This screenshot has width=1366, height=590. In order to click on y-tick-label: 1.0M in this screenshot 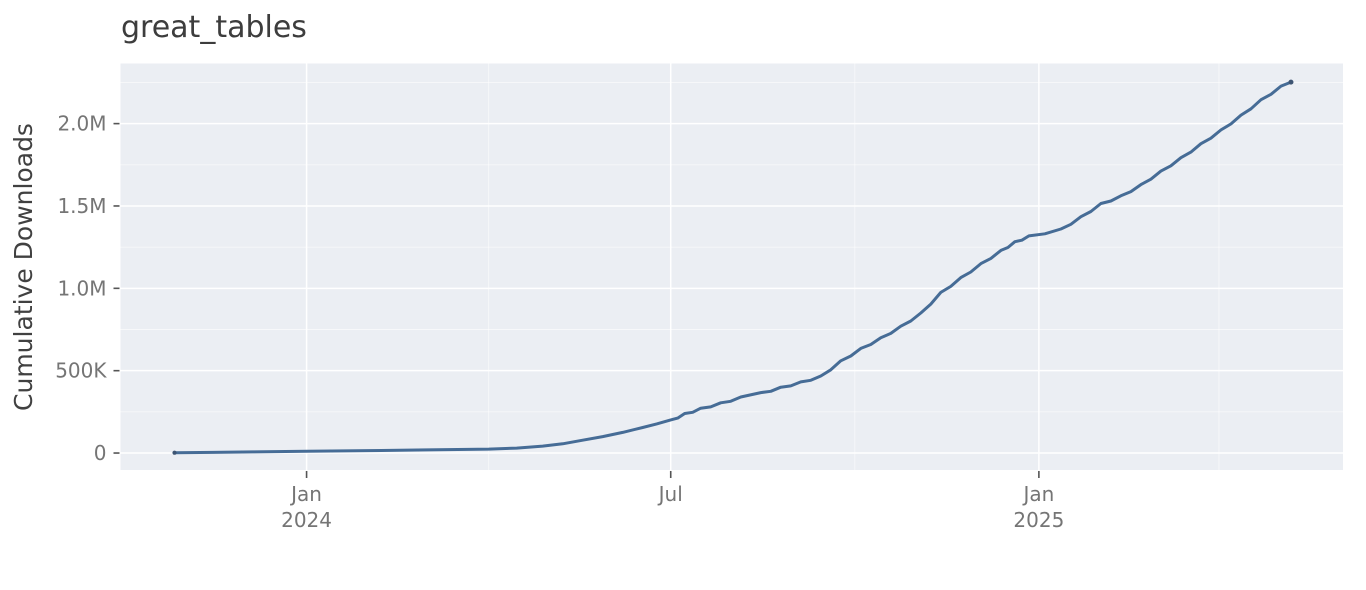, I will do `click(81, 288)`.